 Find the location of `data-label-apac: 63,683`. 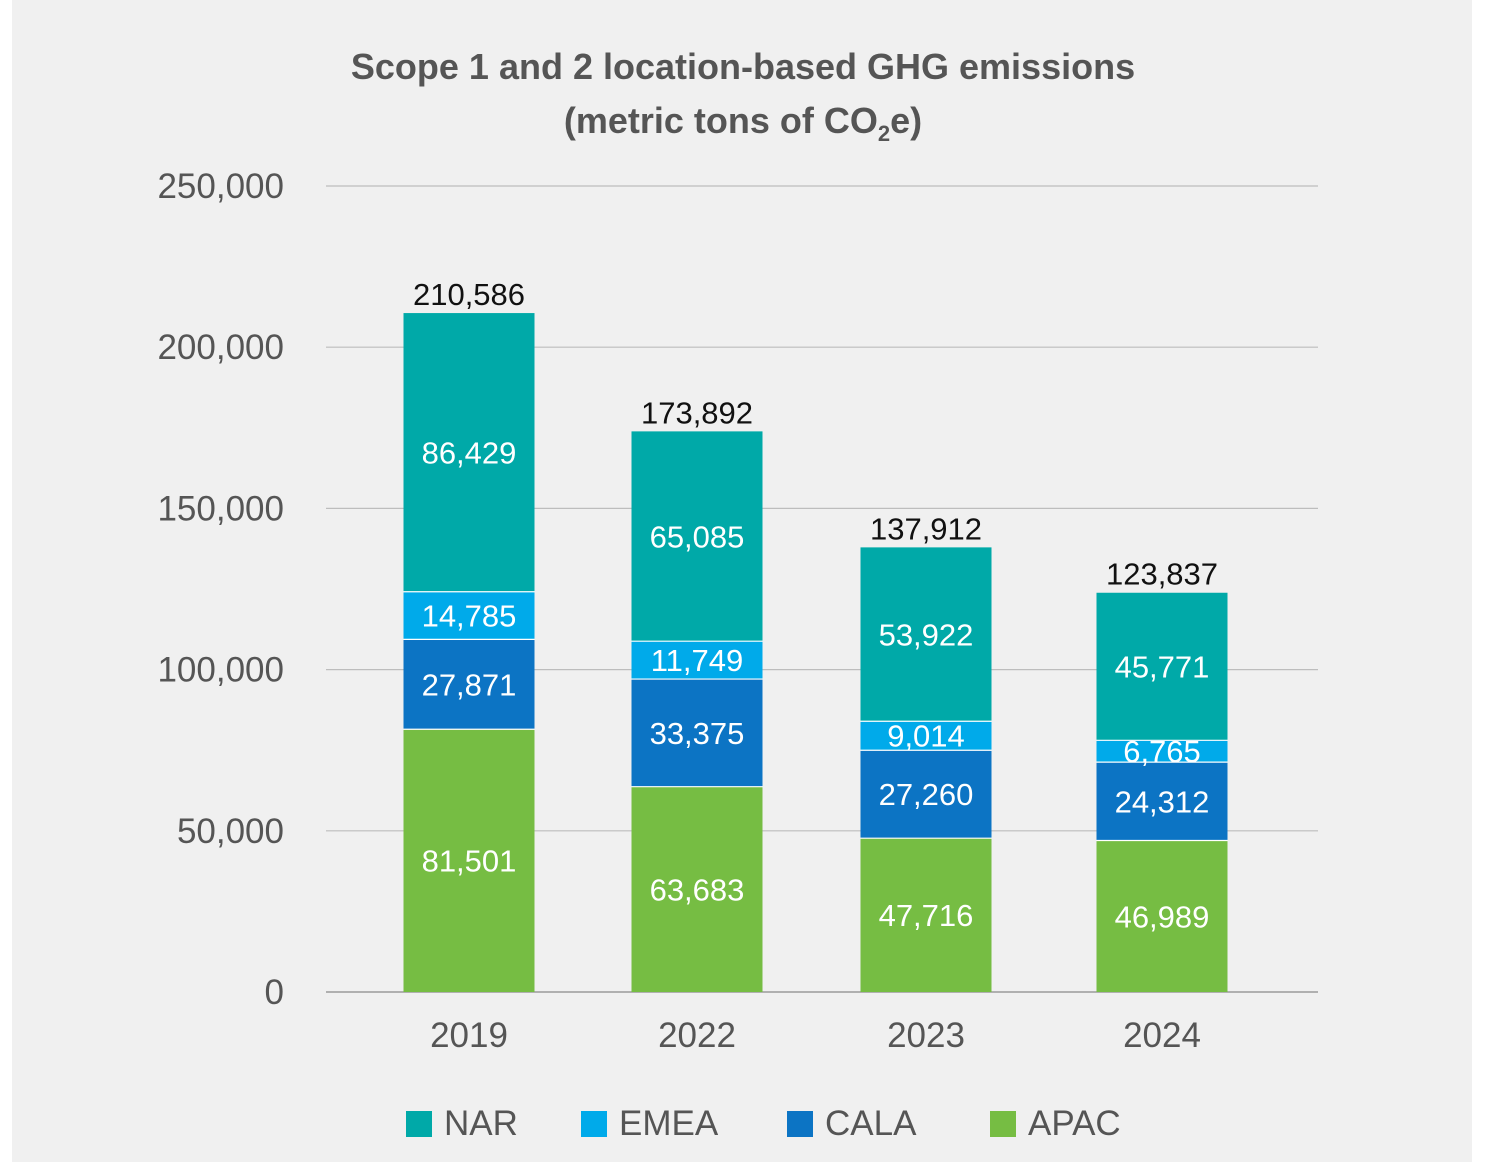

data-label-apac: 63,683 is located at coordinates (697, 889).